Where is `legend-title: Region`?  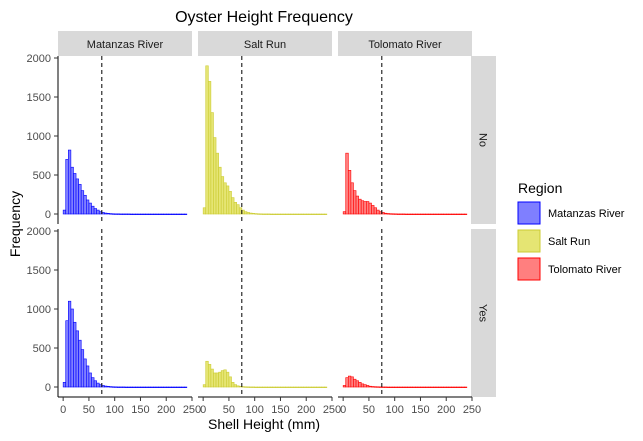 legend-title: Region is located at coordinates (540, 188).